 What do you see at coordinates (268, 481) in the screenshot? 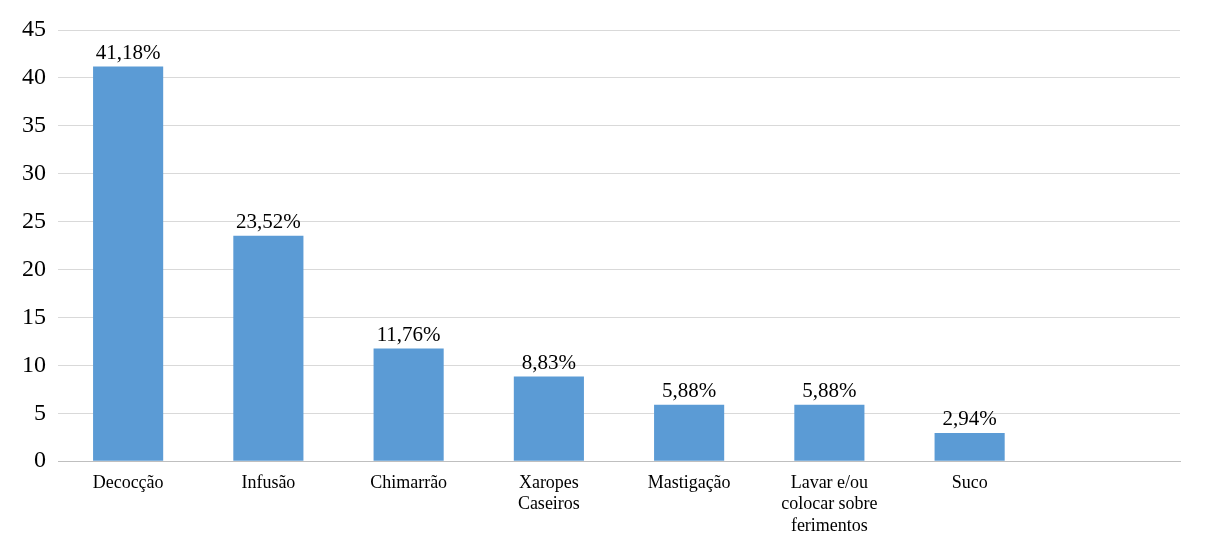
I see `x-tick-label: Infusão` at bounding box center [268, 481].